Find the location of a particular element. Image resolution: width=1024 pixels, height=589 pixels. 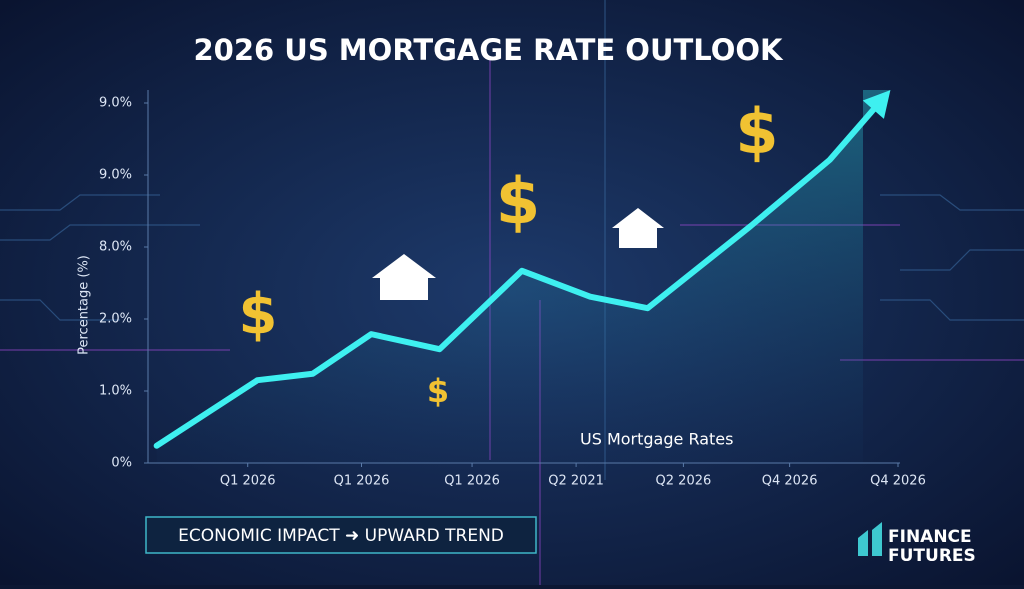

brand-logo is located at coordinates (870, 539).